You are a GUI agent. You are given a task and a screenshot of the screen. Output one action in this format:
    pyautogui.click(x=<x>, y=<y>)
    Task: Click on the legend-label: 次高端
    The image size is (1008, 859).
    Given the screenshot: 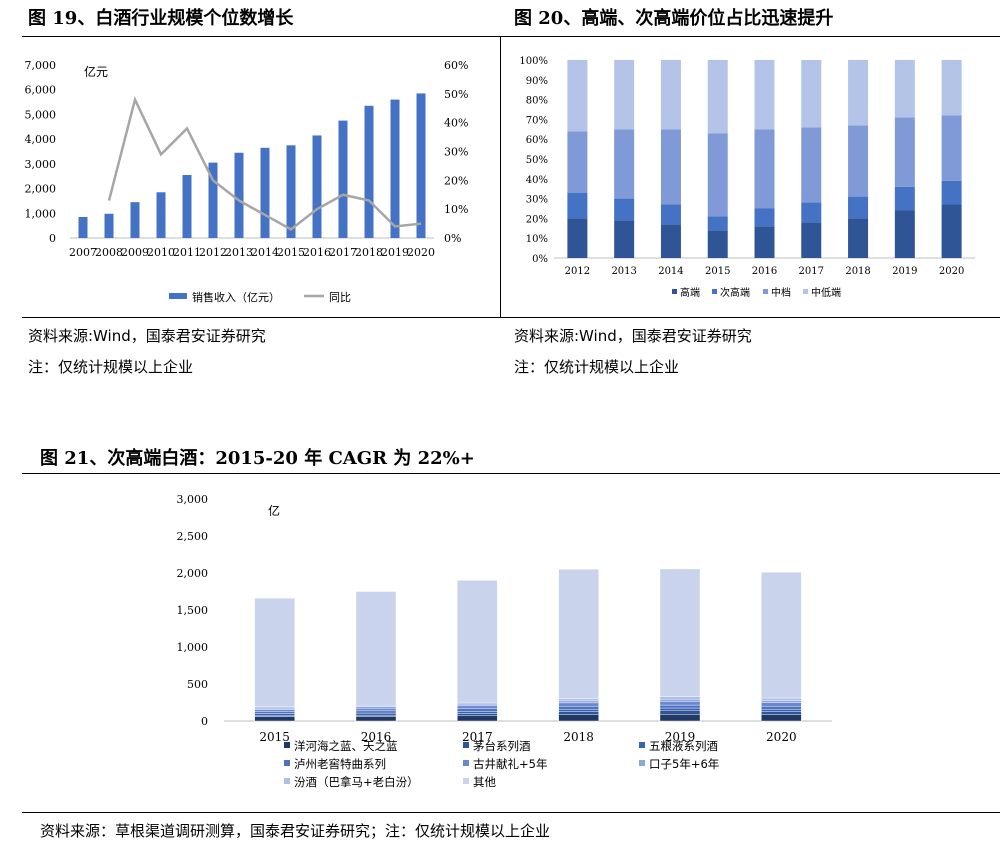 What is the action you would take?
    pyautogui.click(x=735, y=292)
    